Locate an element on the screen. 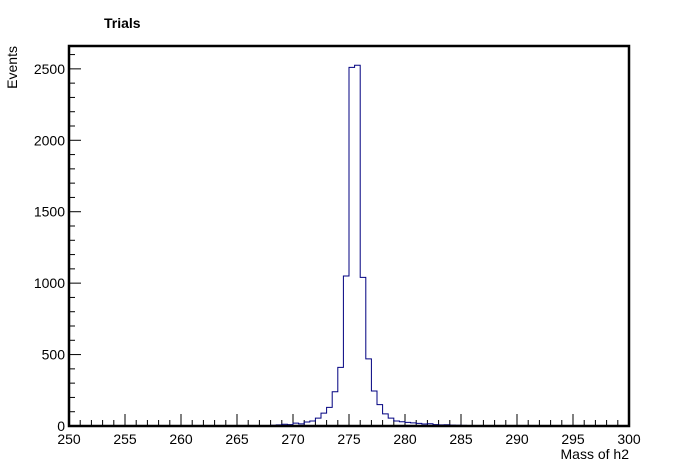  y-tick-label: 1000 is located at coordinates (49, 283).